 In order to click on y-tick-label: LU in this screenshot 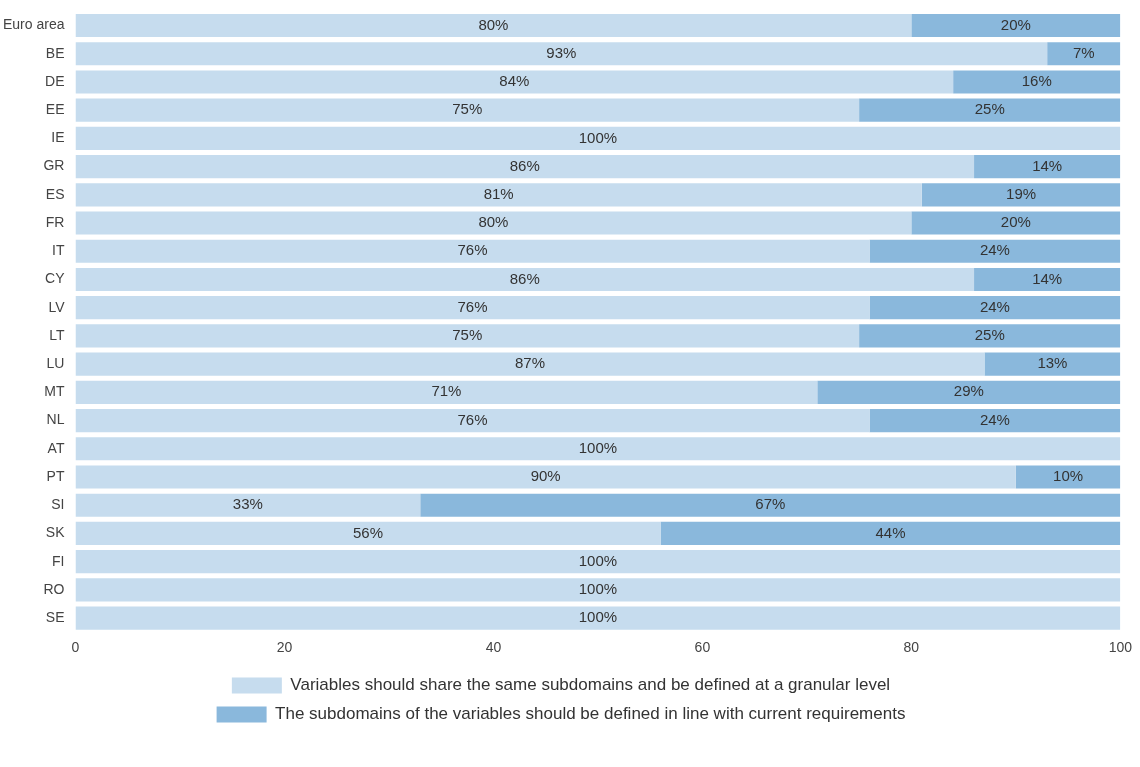, I will do `click(55, 362)`.